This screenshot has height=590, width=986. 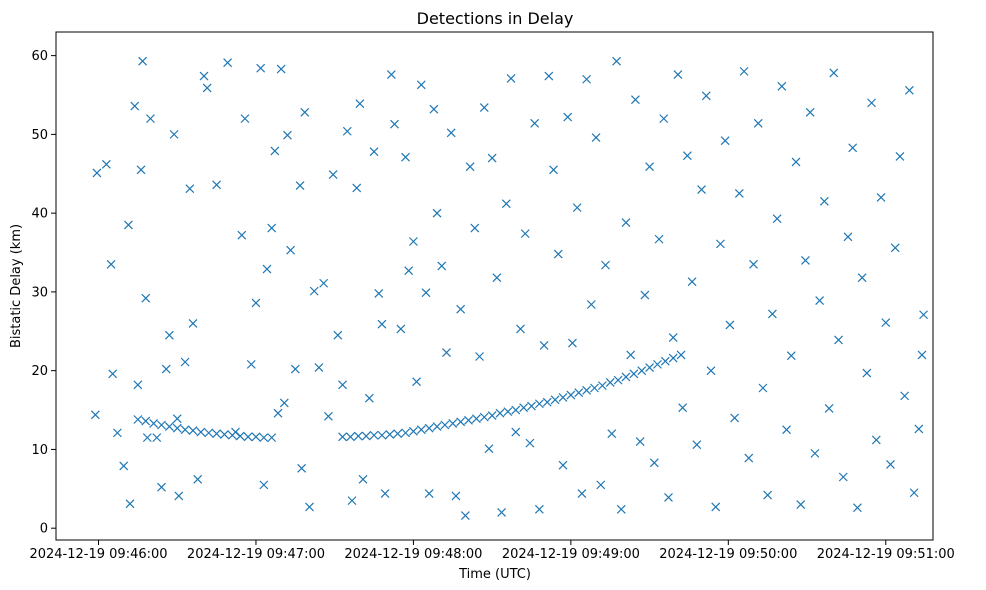 What do you see at coordinates (39, 292) in the screenshot?
I see `y-tick-label: 30` at bounding box center [39, 292].